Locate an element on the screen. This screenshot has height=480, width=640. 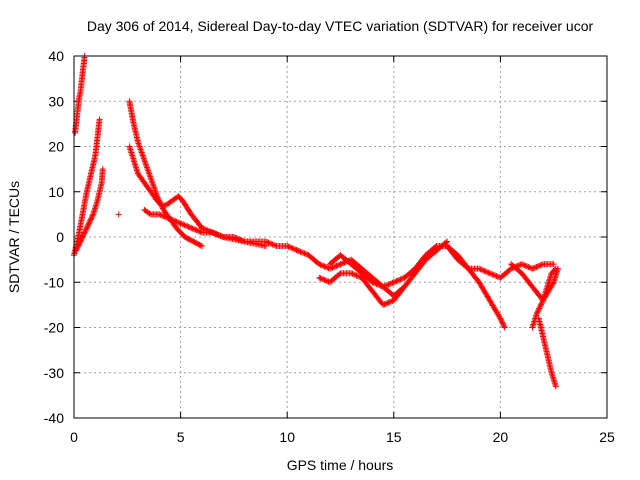
x-tick-label: 10 is located at coordinates (287, 437).